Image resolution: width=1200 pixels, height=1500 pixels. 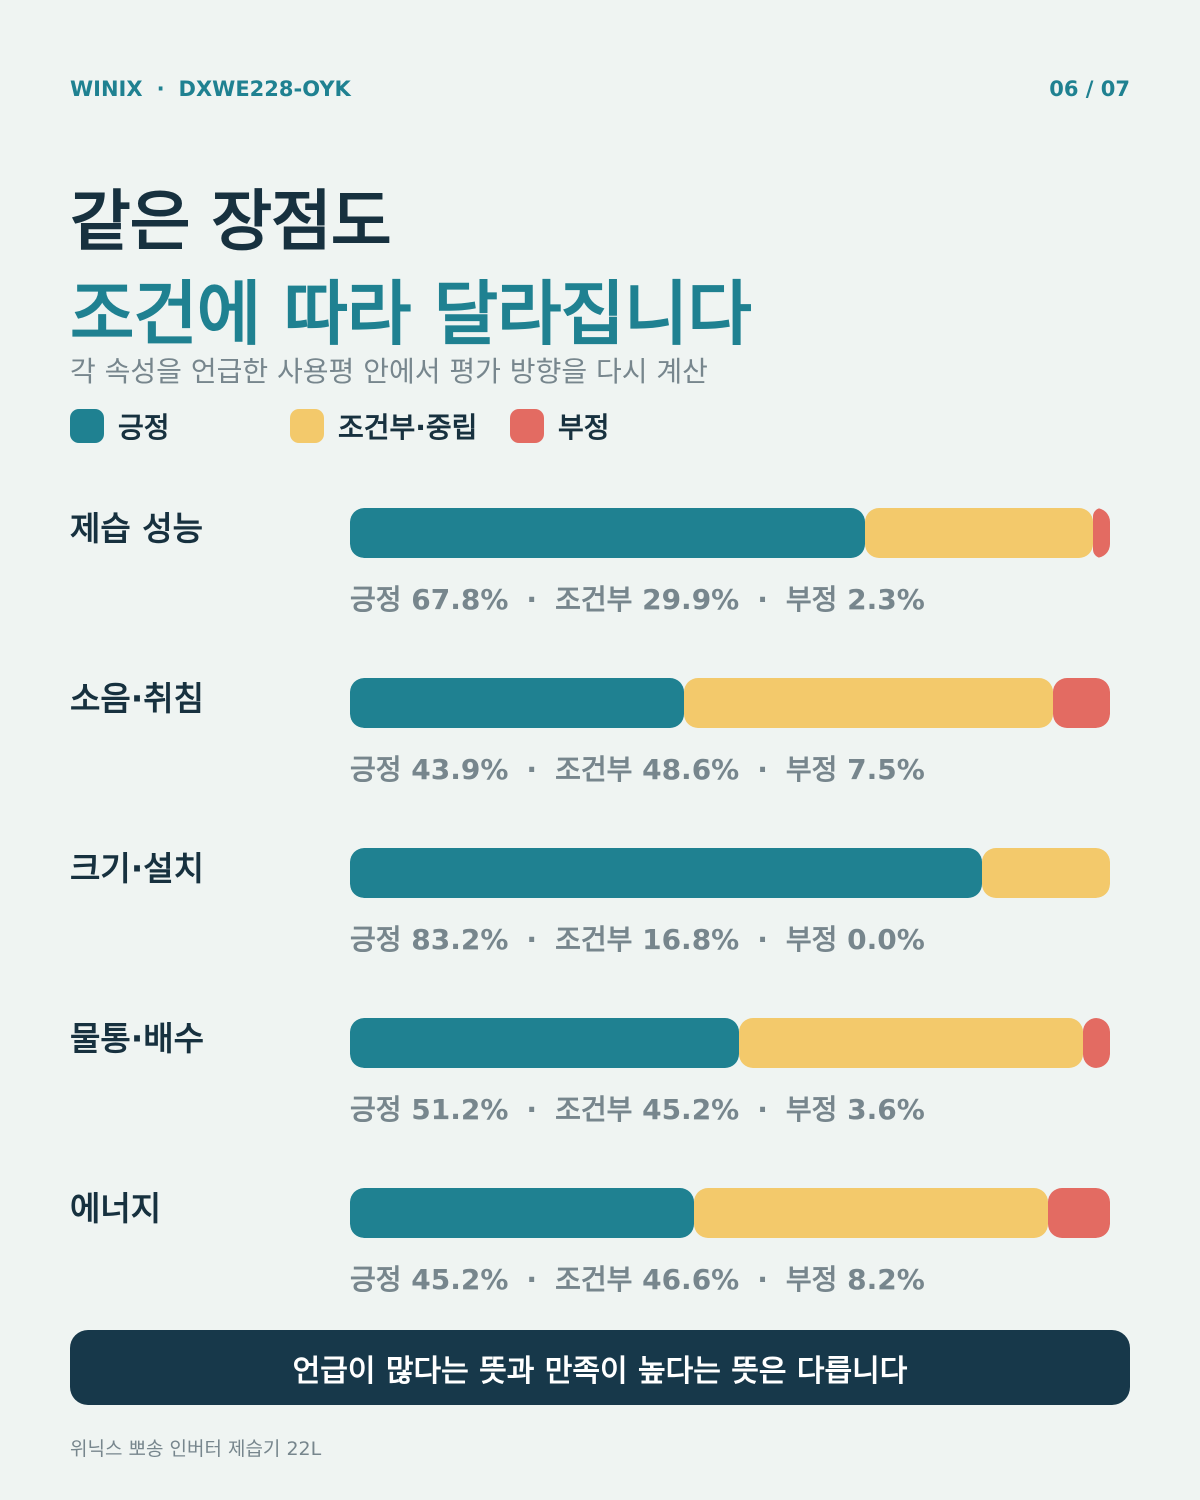 What do you see at coordinates (389, 371) in the screenshot?
I see `page-subtitle: 각 속성을 언급한 사용평 안에서 평가 방향을 다시 계산` at bounding box center [389, 371].